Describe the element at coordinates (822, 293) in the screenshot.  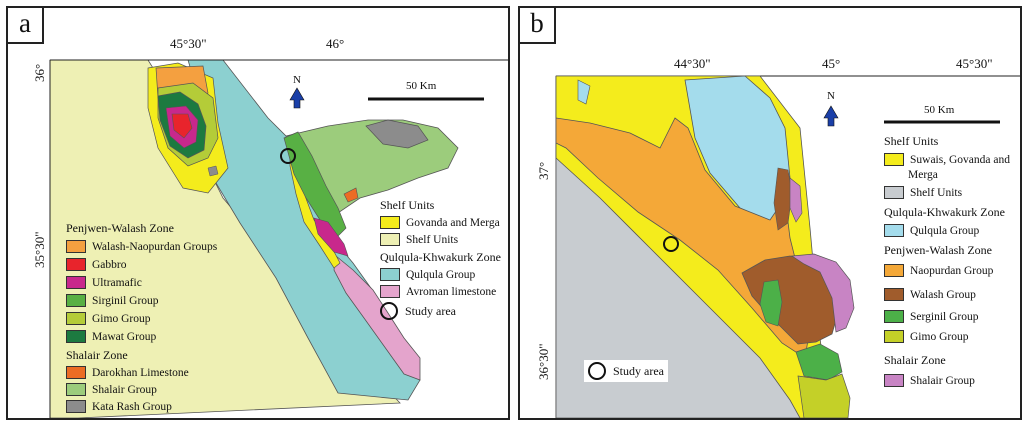
I see `shalair-group-region` at that location.